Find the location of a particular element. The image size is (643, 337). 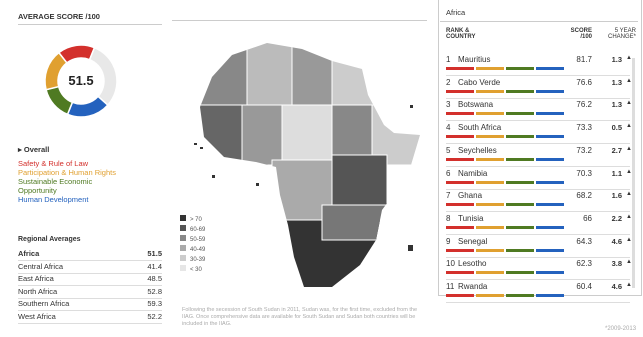

region-score: 59.3 is located at coordinates (154, 303).